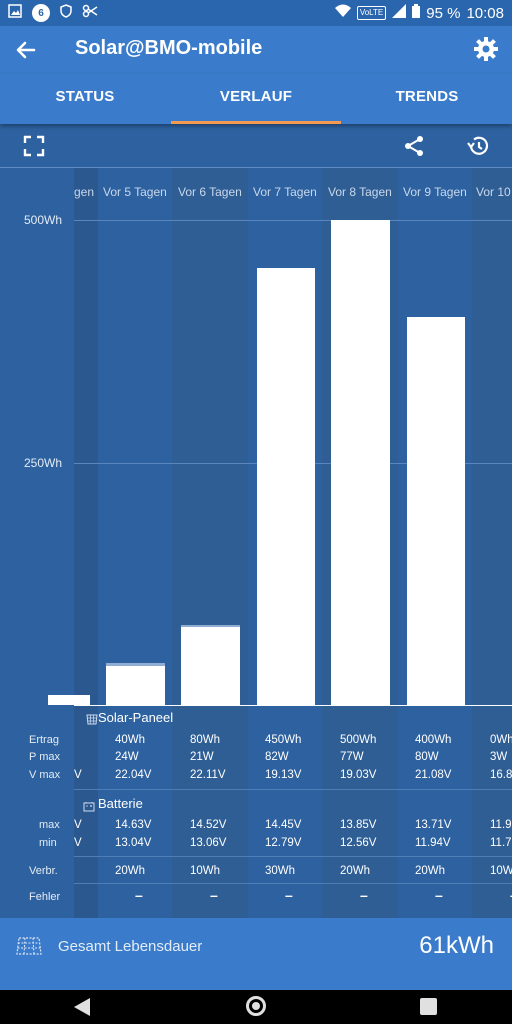 The height and width of the screenshot is (1024, 512). I want to click on table-cell: 500Wh, so click(358, 740).